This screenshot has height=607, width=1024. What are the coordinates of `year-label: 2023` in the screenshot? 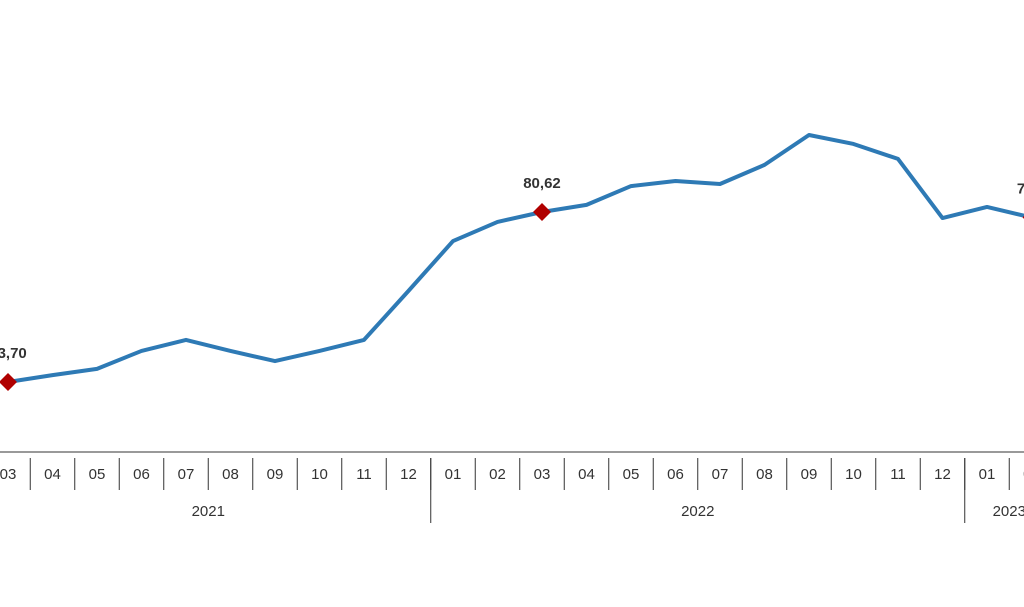 It's located at (1008, 511).